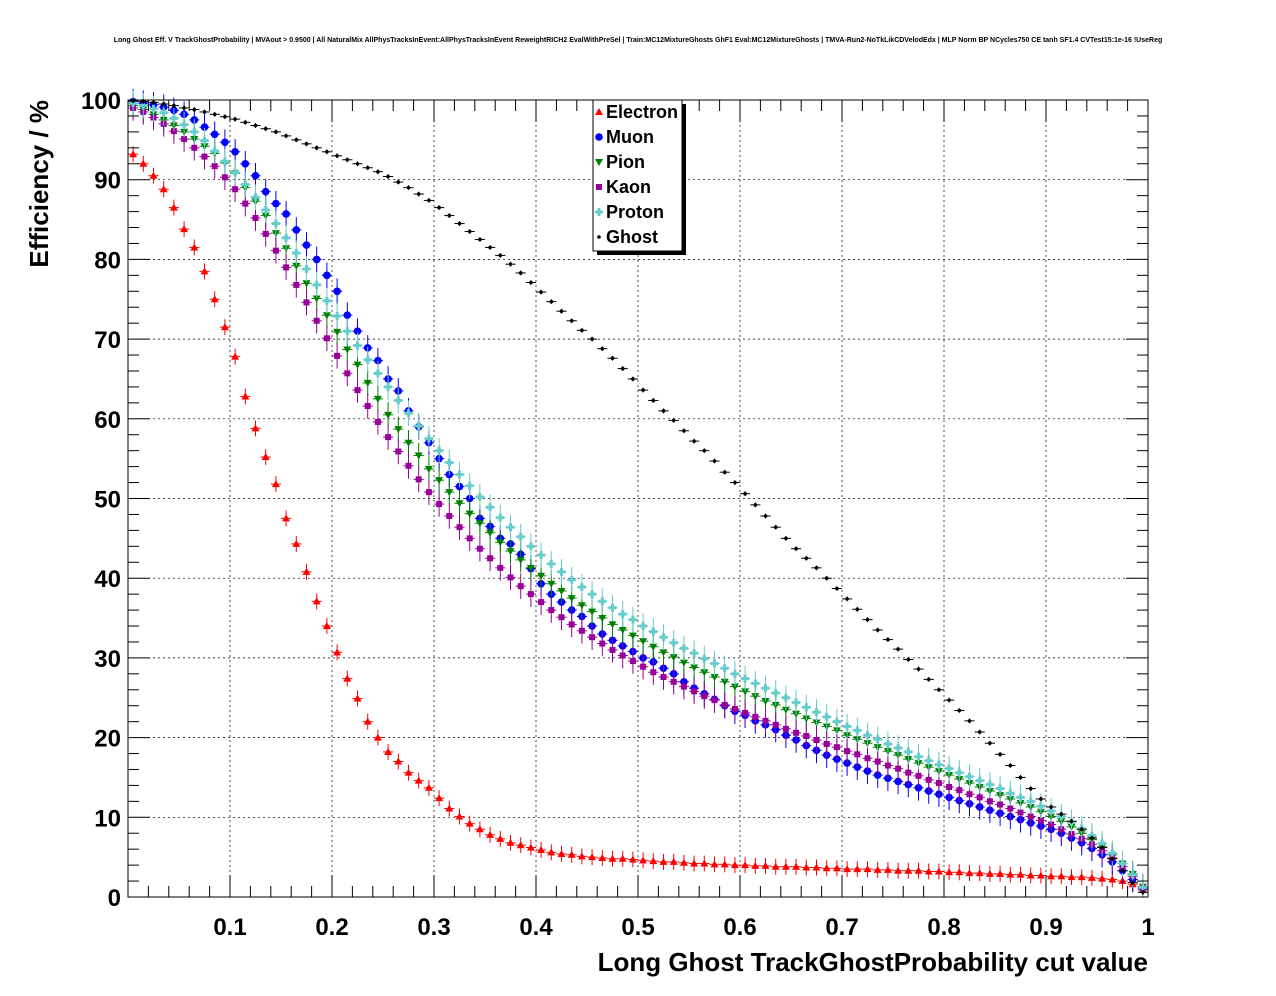 Image resolution: width=1276 pixels, height=996 pixels. I want to click on x-tick-label: 0.4, so click(536, 927).